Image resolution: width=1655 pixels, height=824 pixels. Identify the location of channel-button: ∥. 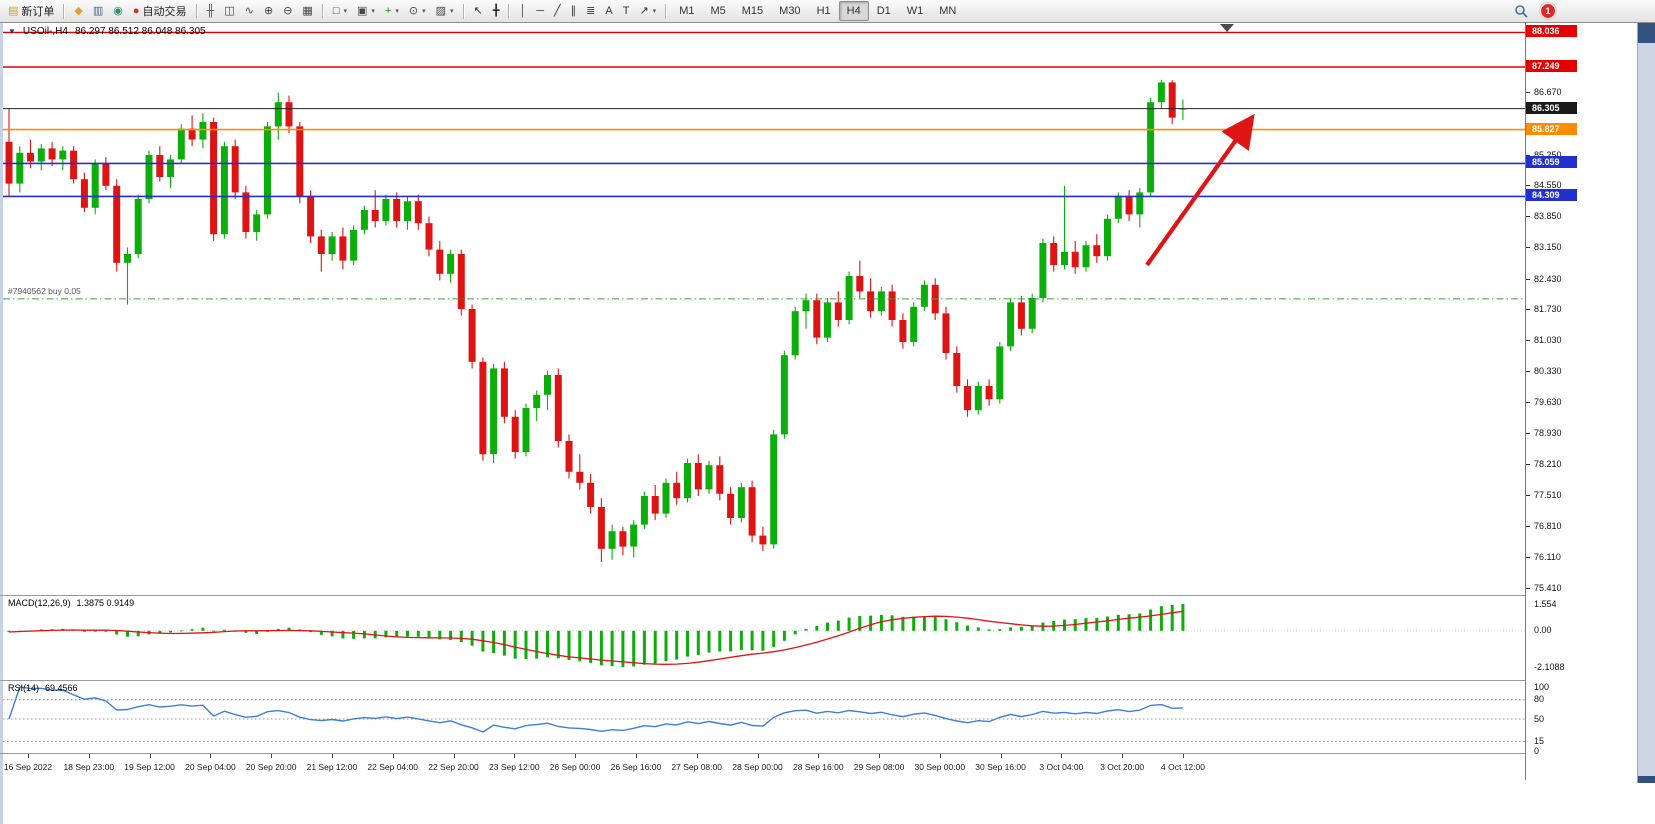
(574, 11).